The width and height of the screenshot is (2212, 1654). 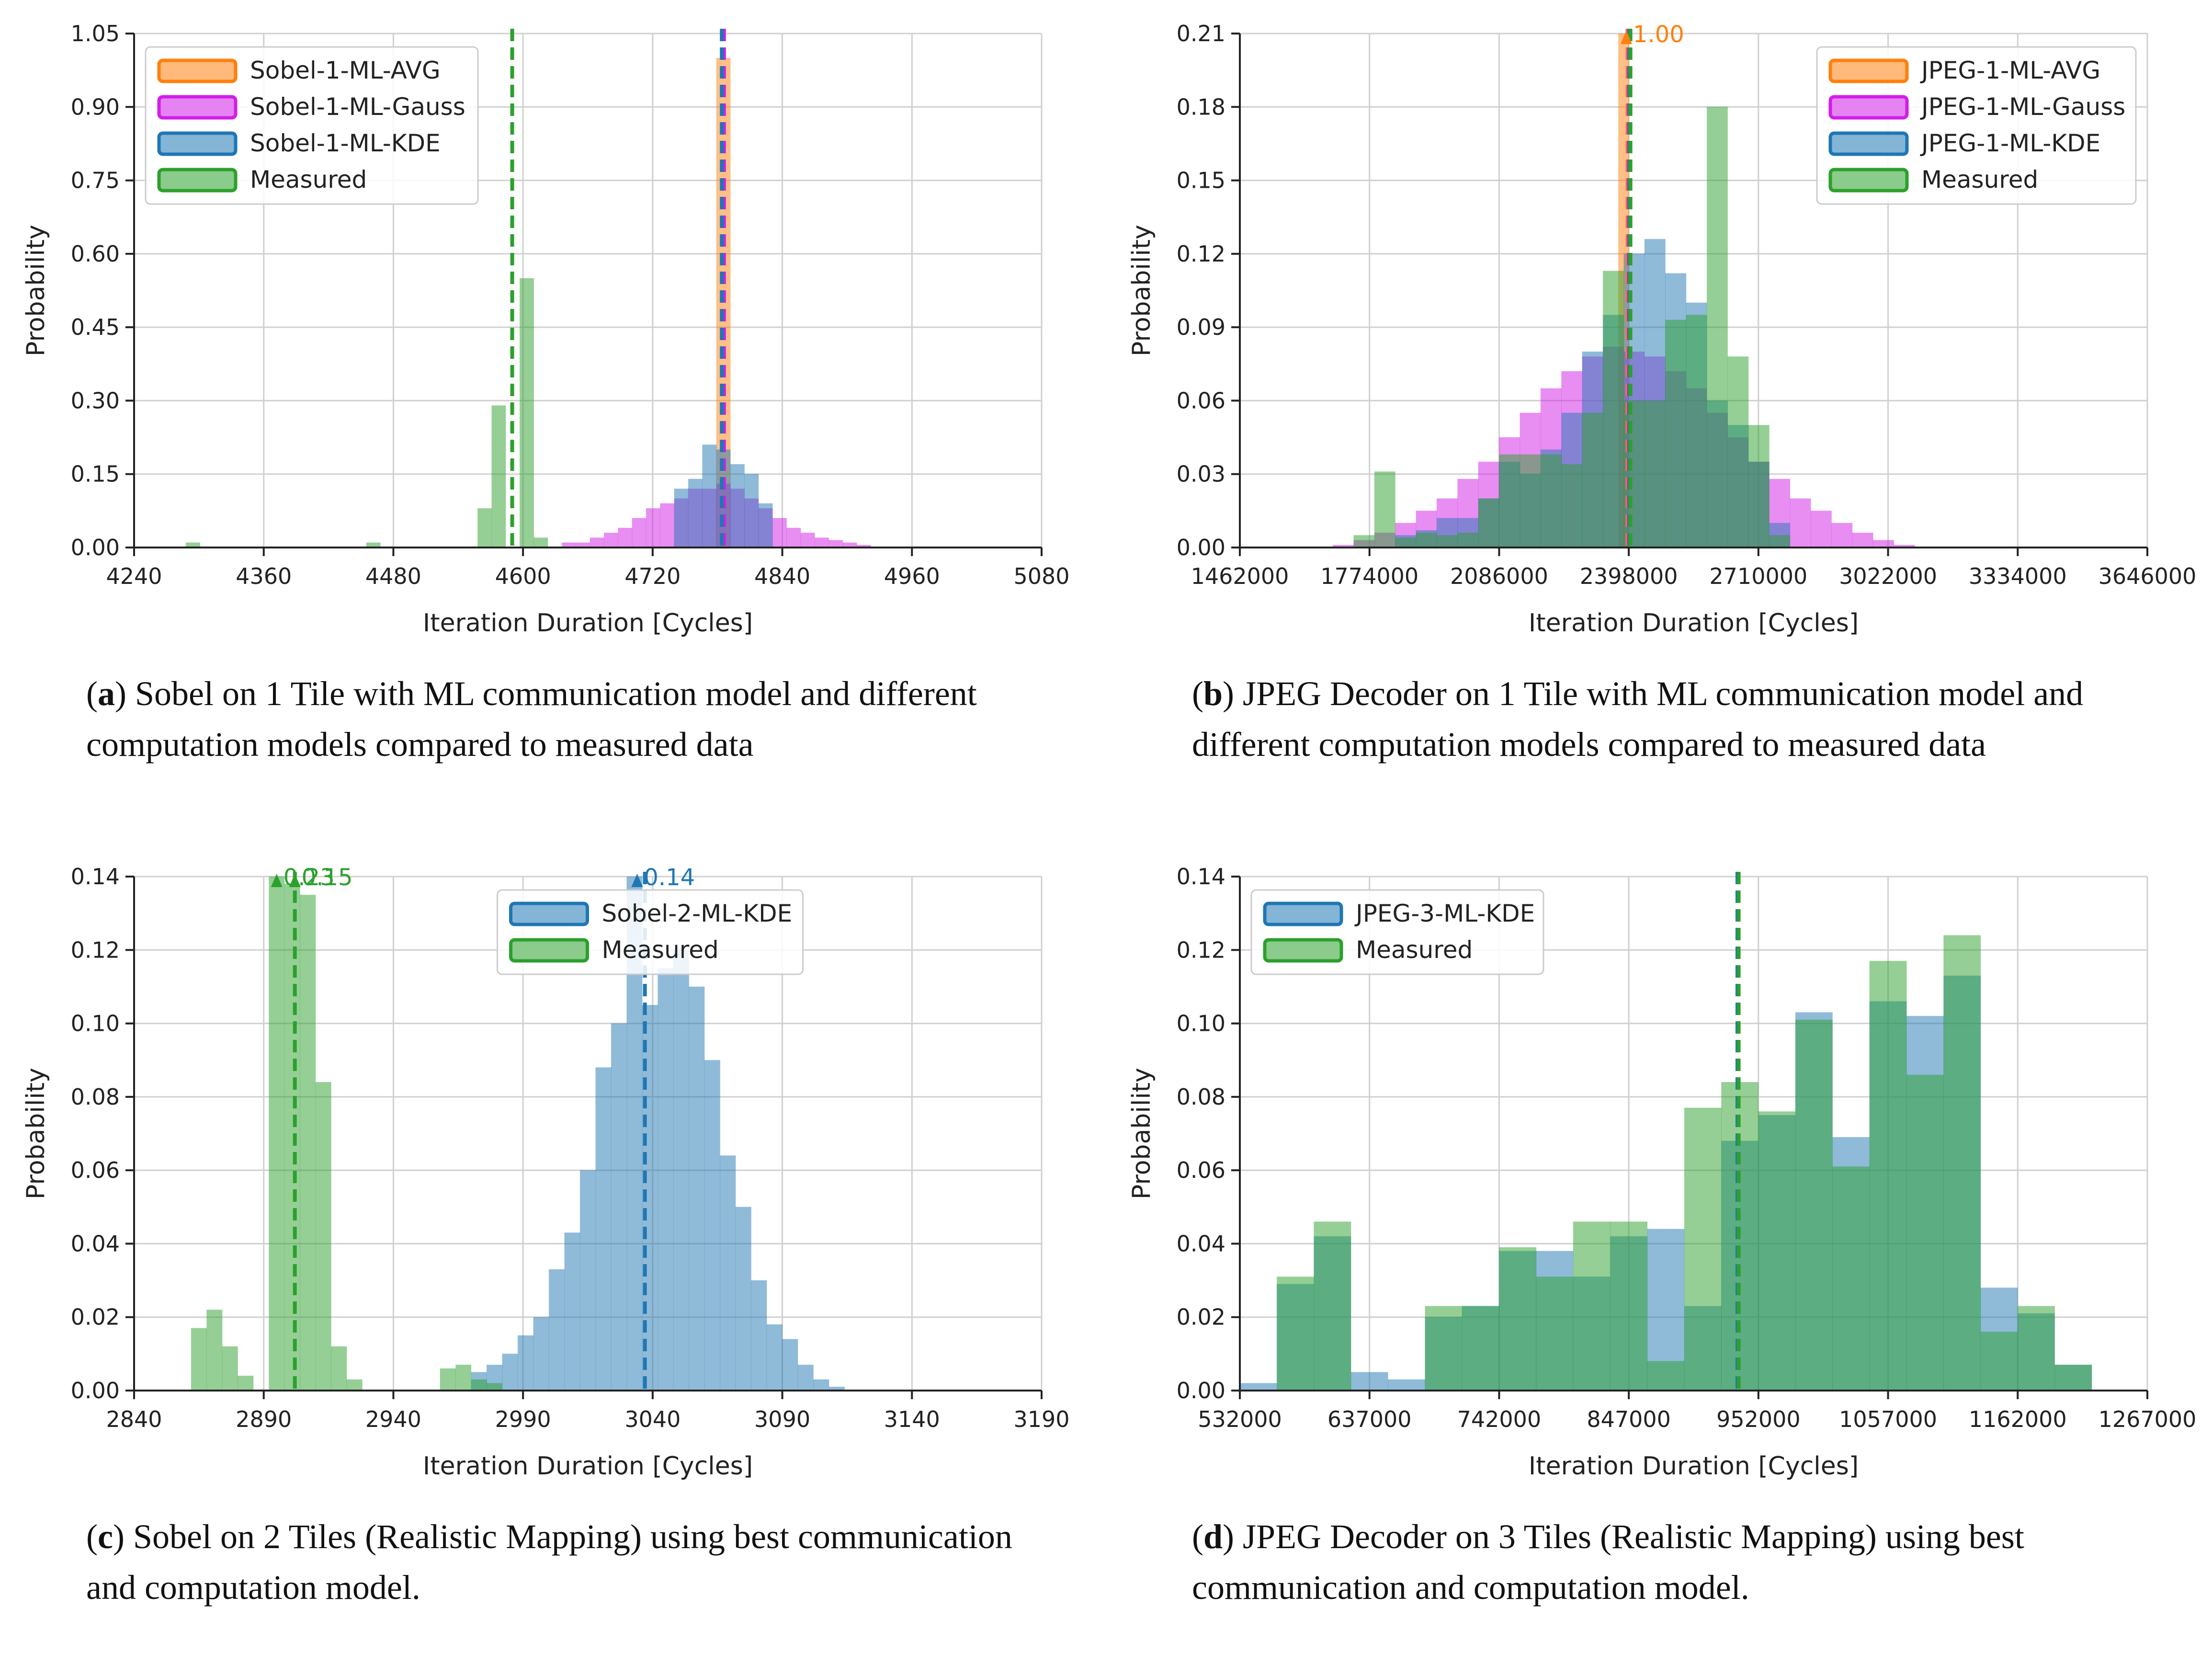 What do you see at coordinates (588, 290) in the screenshot?
I see `grid` at bounding box center [588, 290].